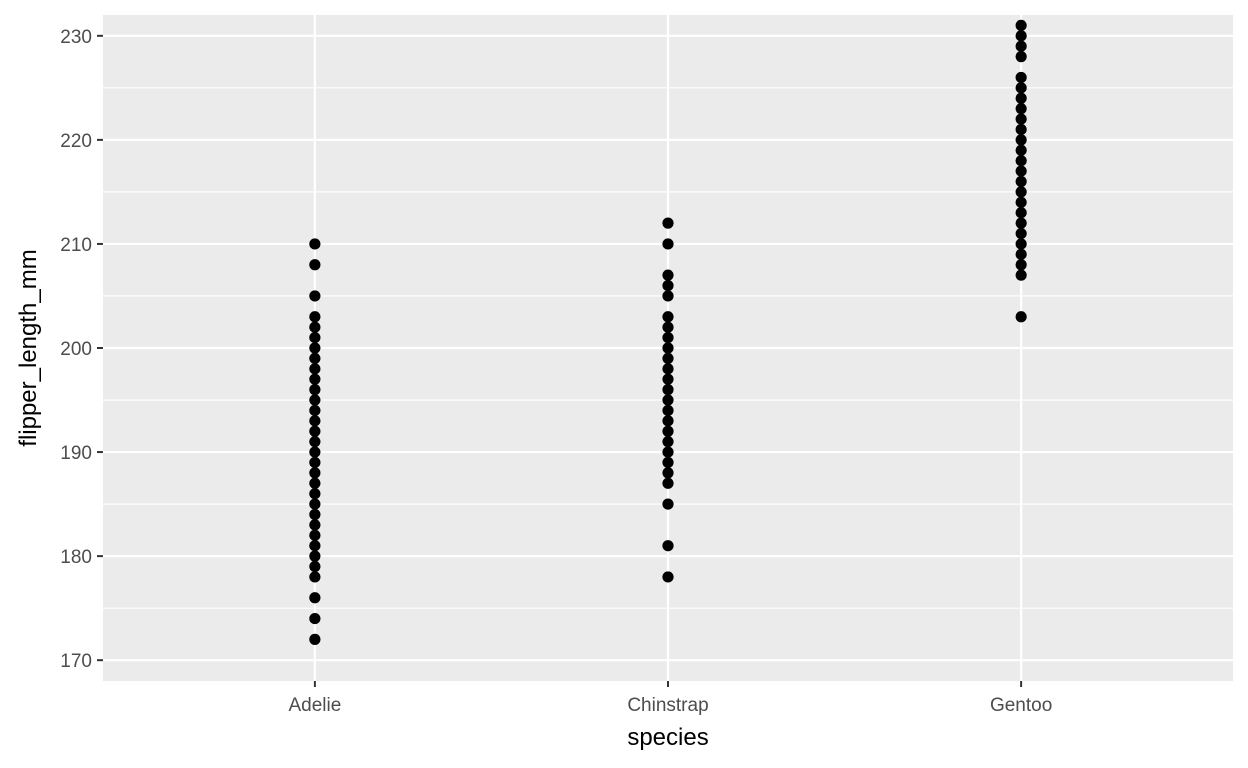 Image resolution: width=1248 pixels, height=768 pixels. Describe the element at coordinates (76, 557) in the screenshot. I see `y-tick-label: 180` at that location.